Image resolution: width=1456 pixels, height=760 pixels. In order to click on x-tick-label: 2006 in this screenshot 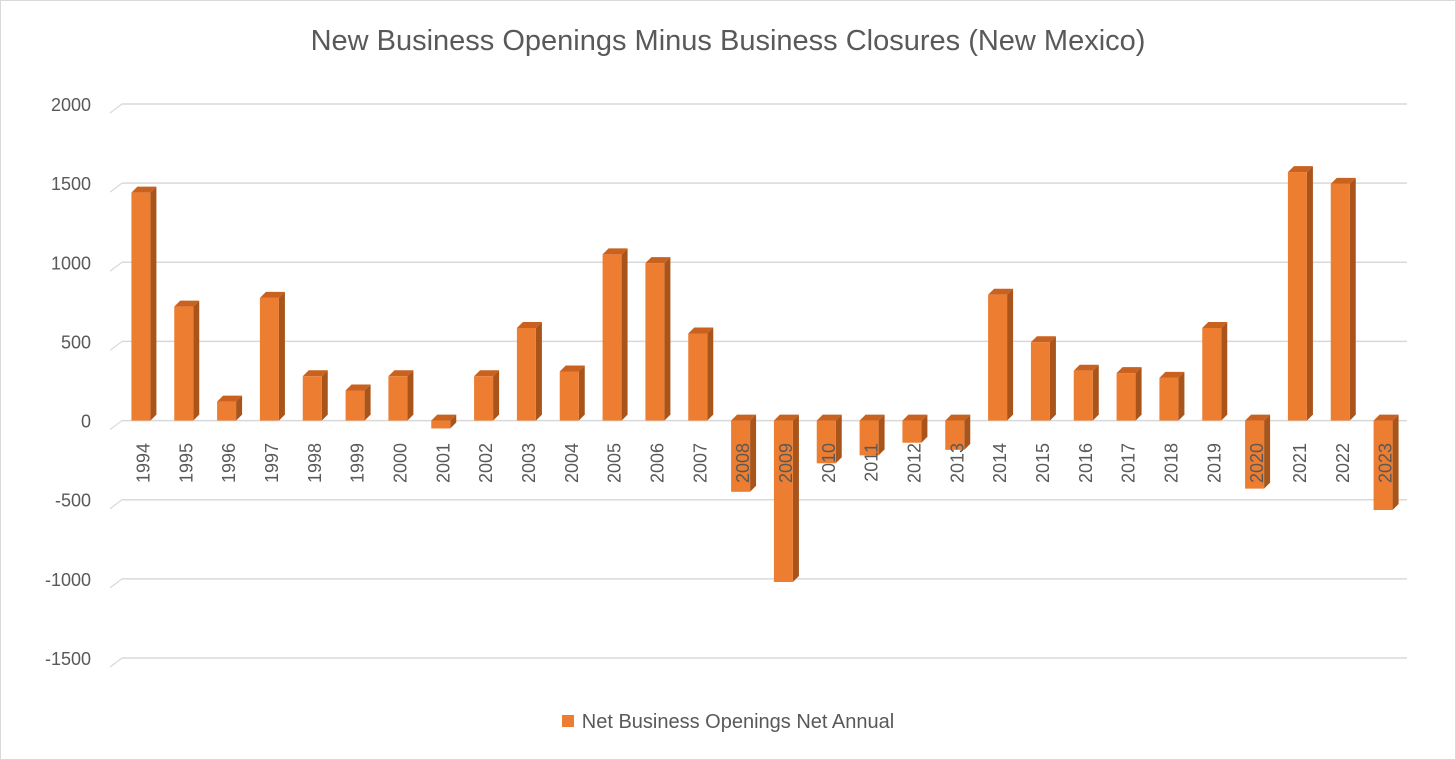, I will do `click(657, 463)`.